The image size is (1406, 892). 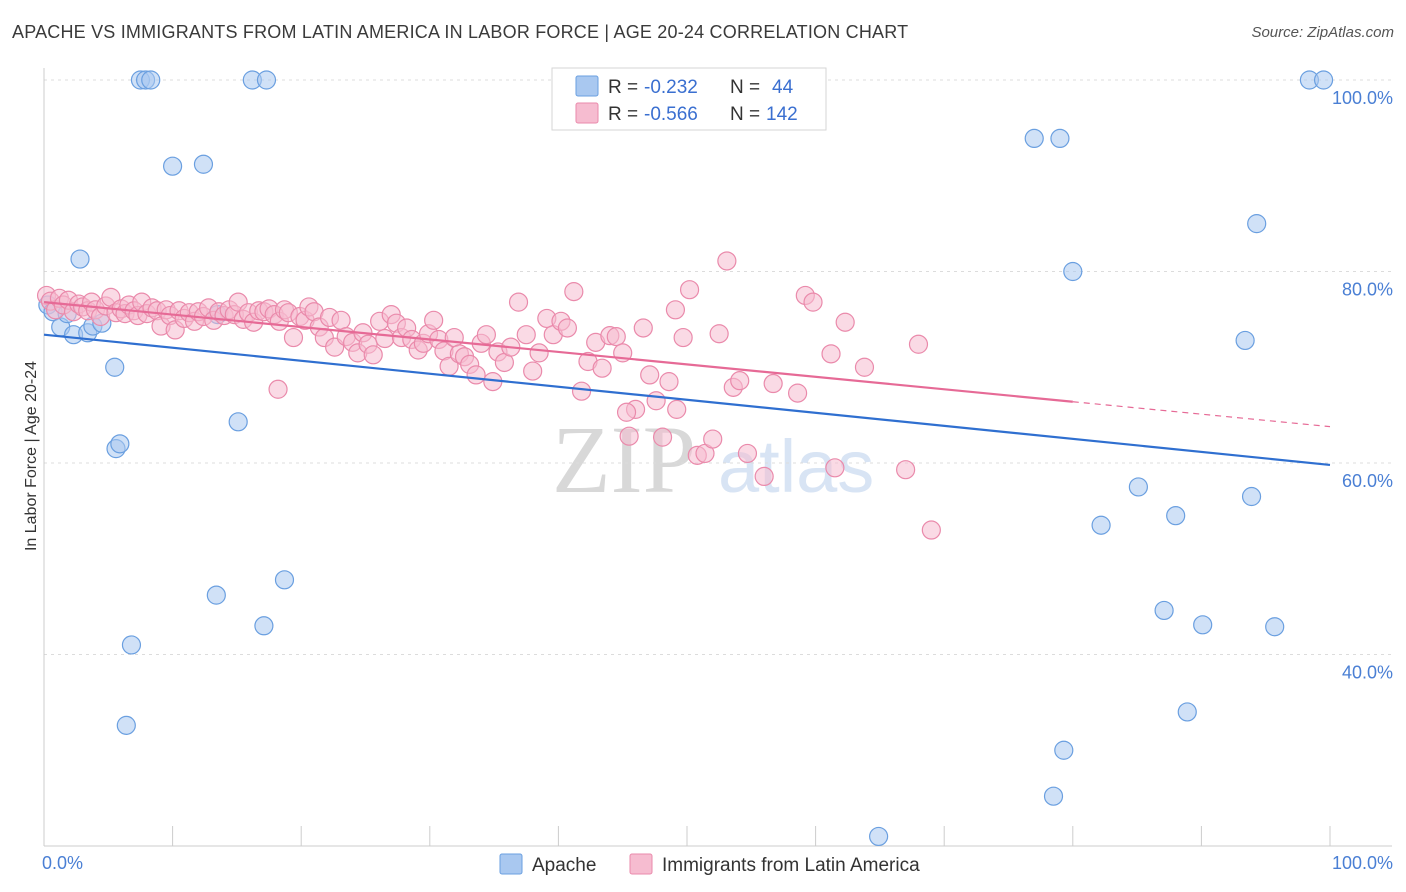 What do you see at coordinates (745, 114) in the screenshot?
I see `legend-n-label-latin: N =` at bounding box center [745, 114].